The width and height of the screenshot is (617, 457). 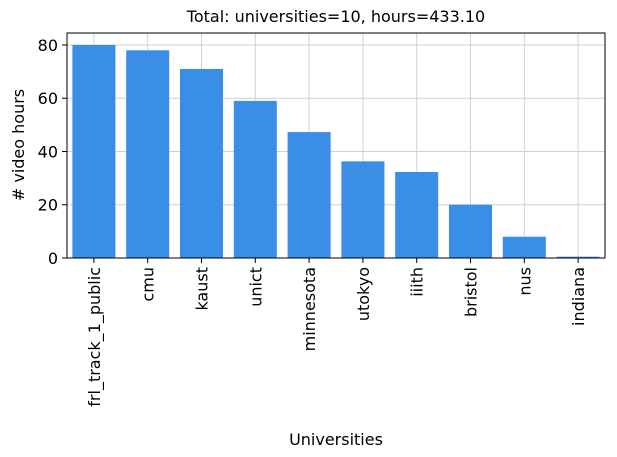 I want to click on chart-title: Total: universities=10, hours=433.10, so click(x=335, y=16).